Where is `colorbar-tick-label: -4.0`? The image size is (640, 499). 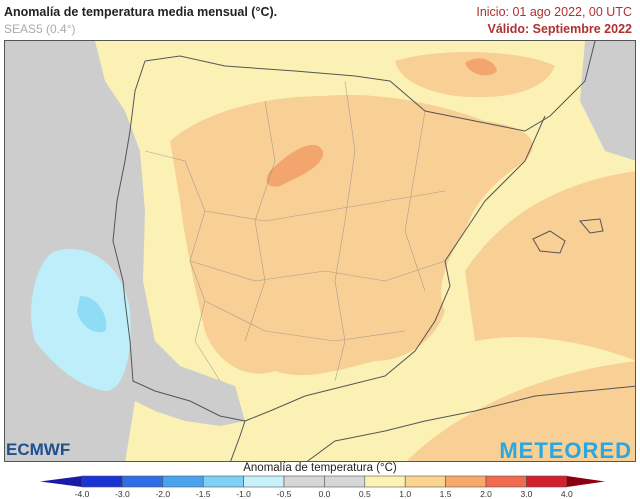
colorbar-tick-label: -4.0 is located at coordinates (82, 494).